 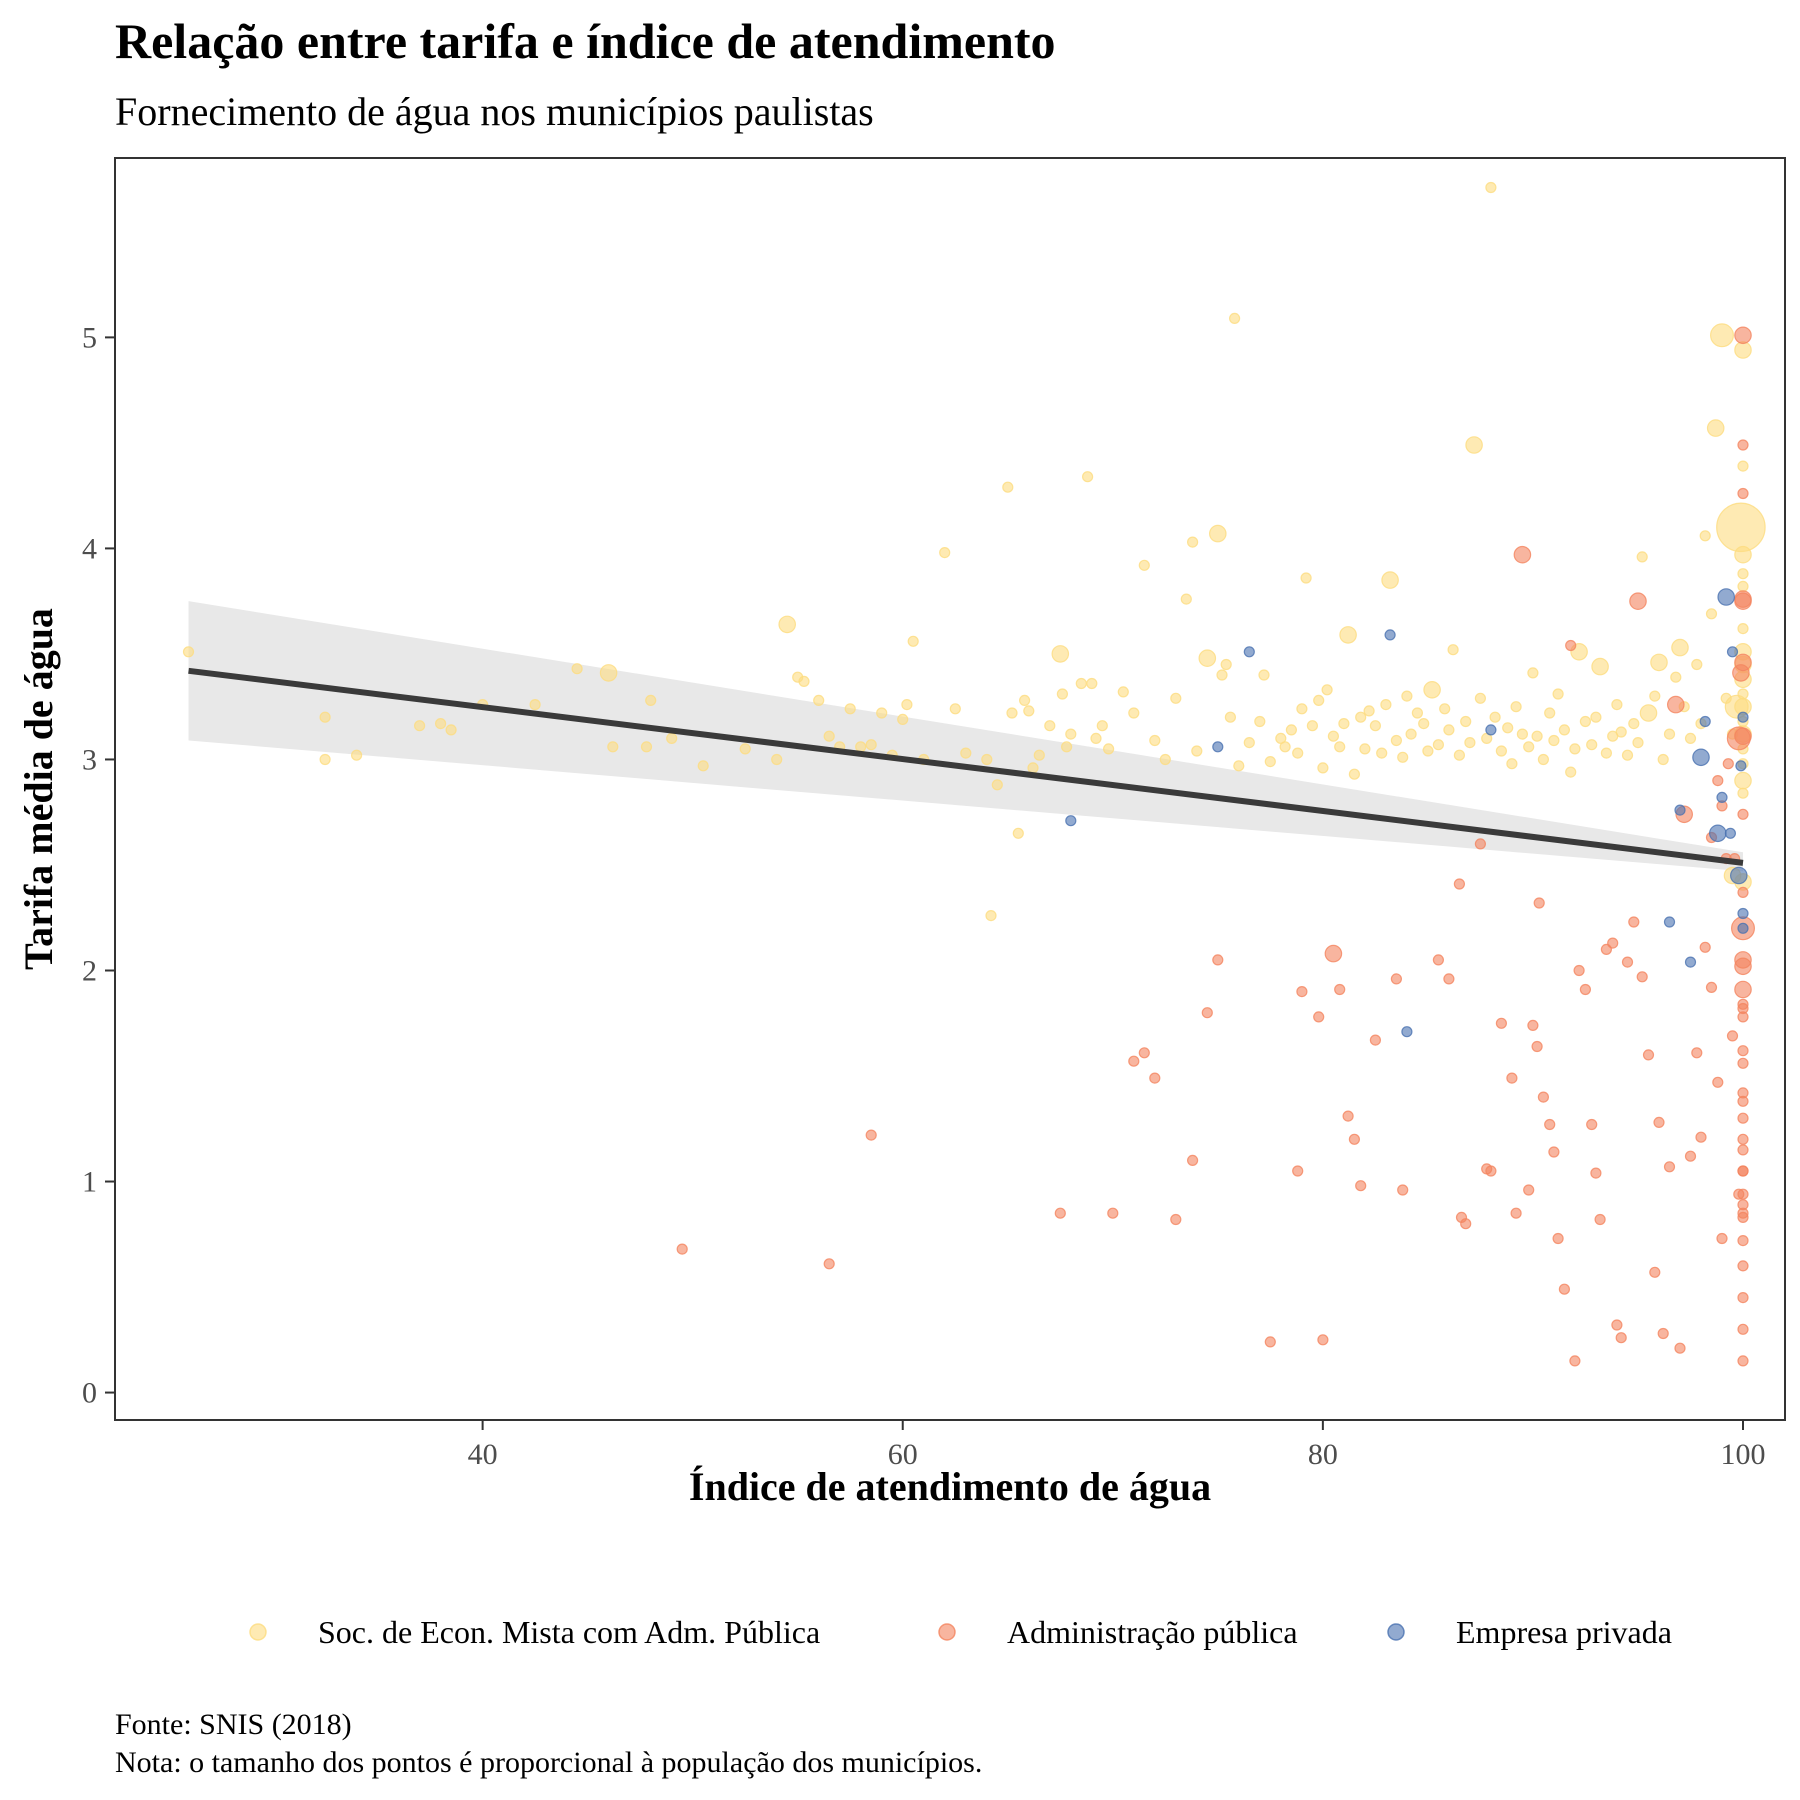 What do you see at coordinates (966, 766) in the screenshot?
I see `trend-line` at bounding box center [966, 766].